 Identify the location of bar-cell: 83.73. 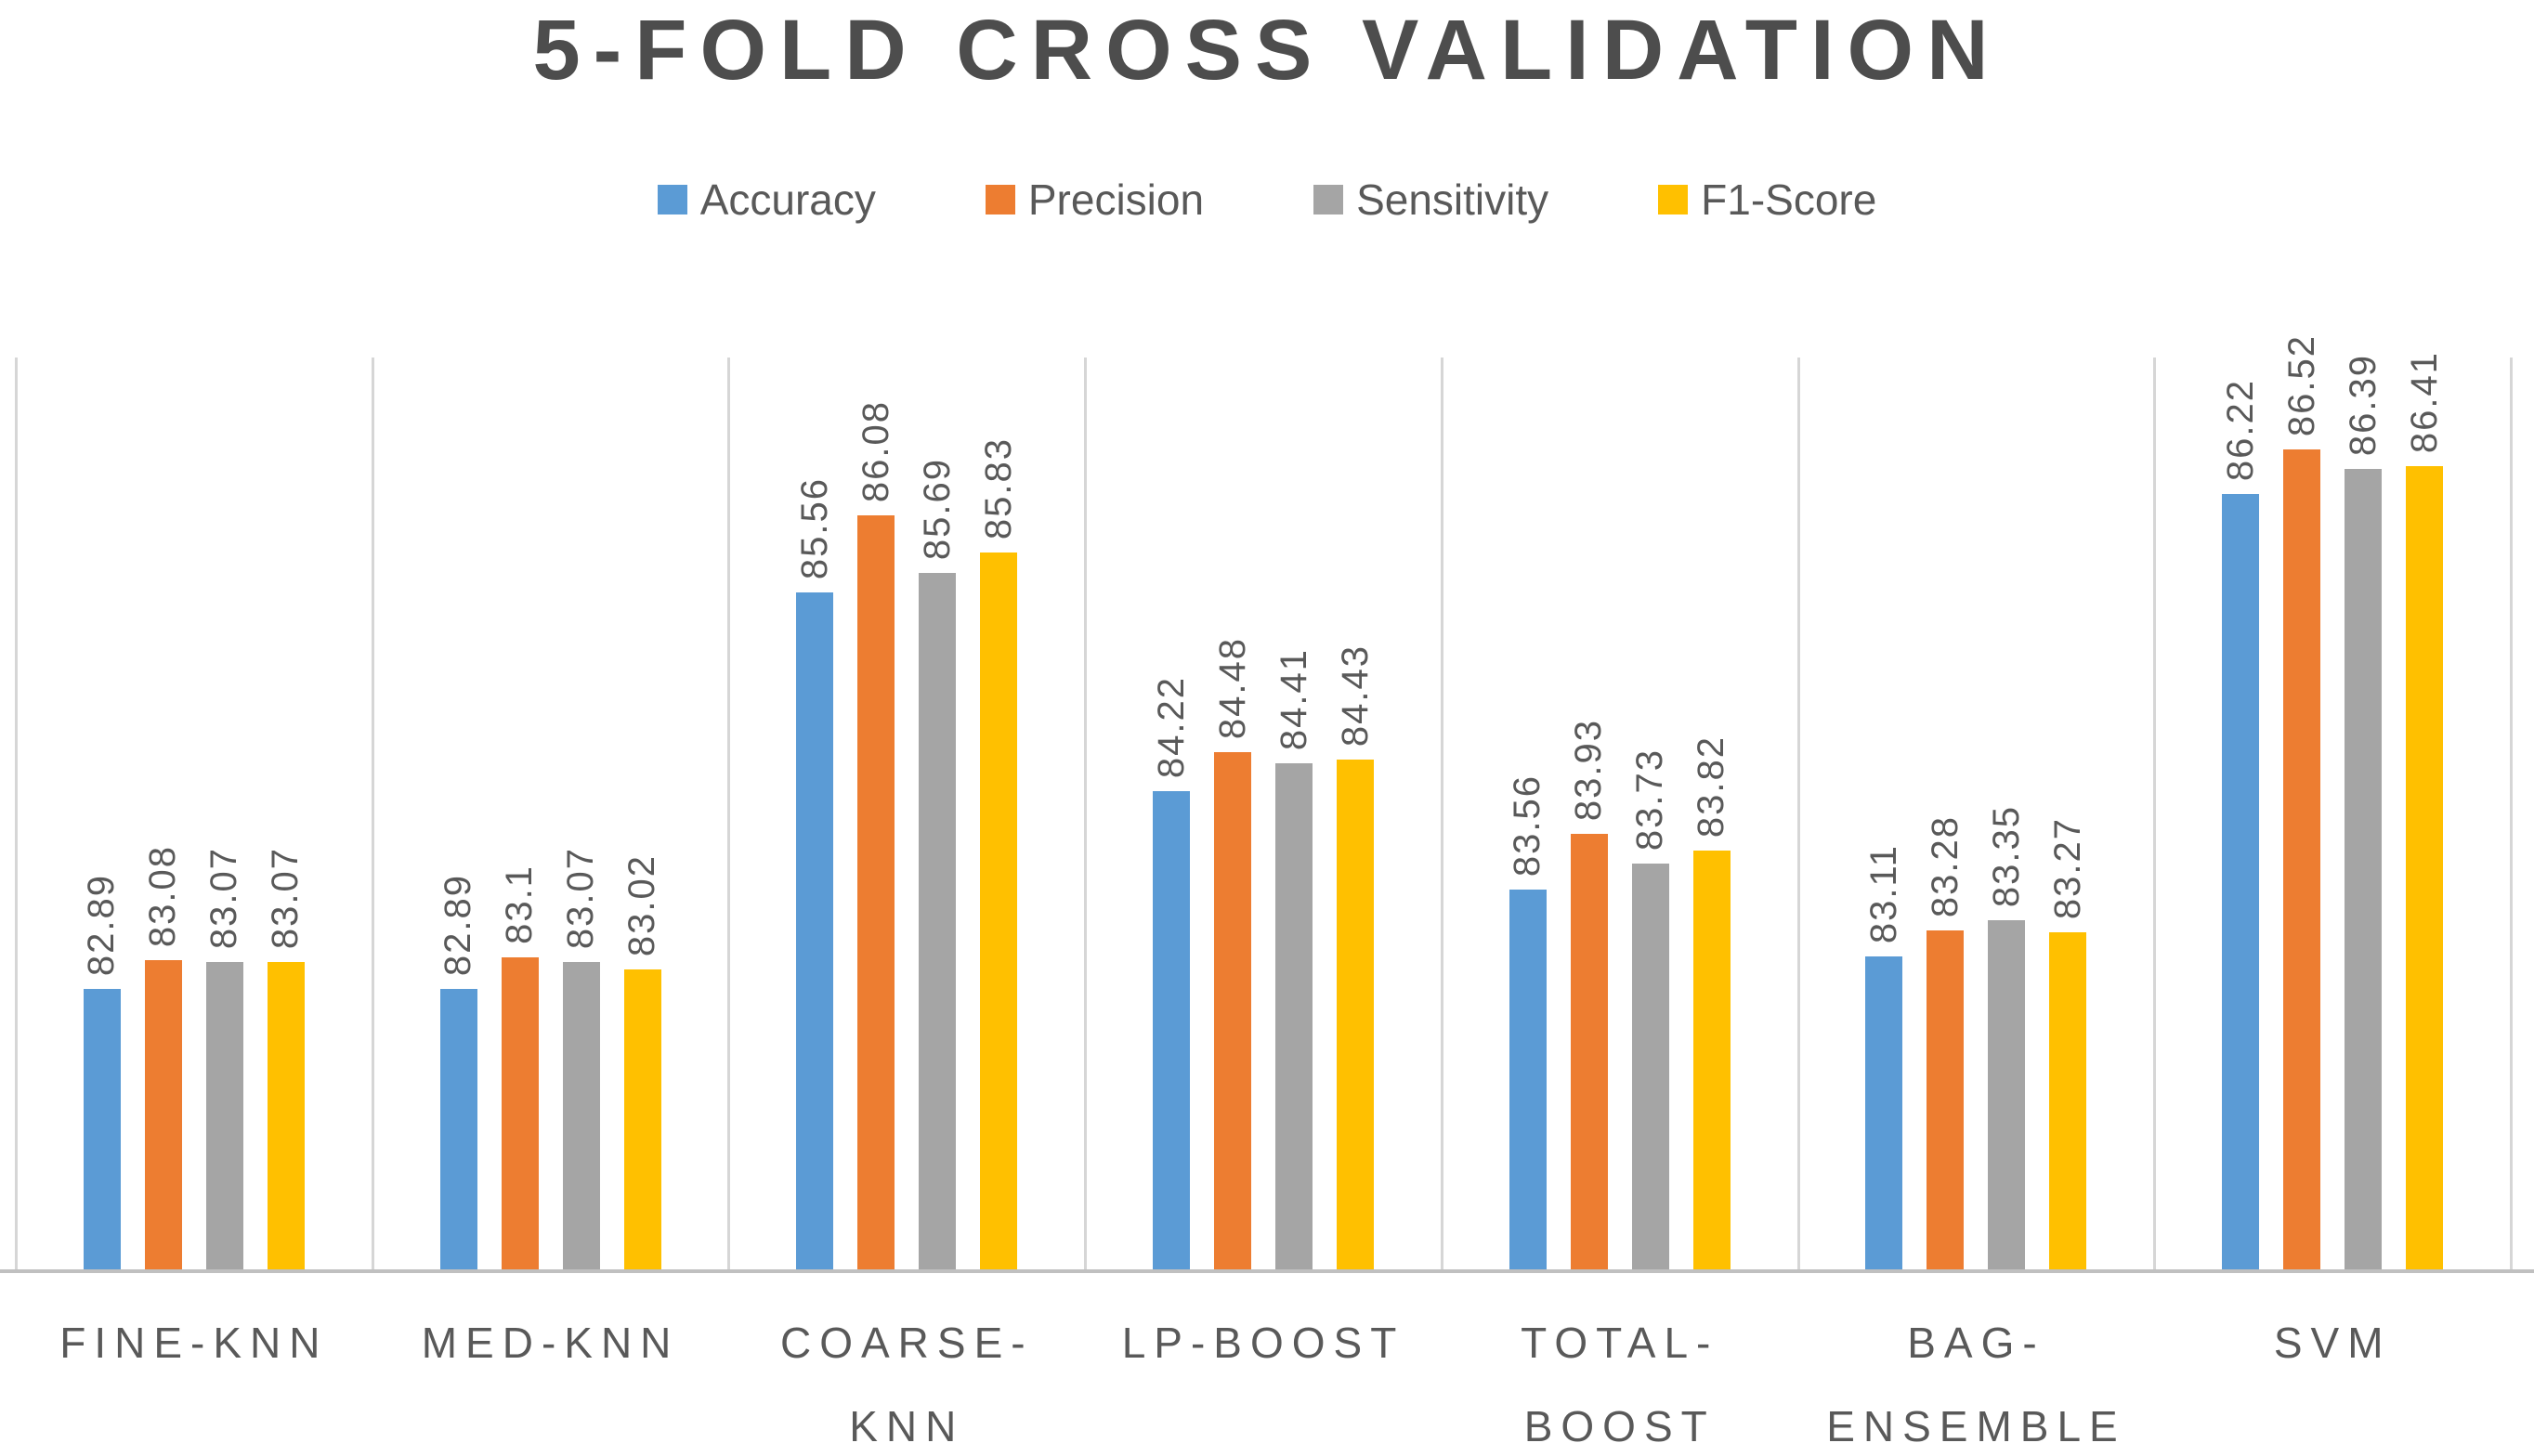
(1650, 813).